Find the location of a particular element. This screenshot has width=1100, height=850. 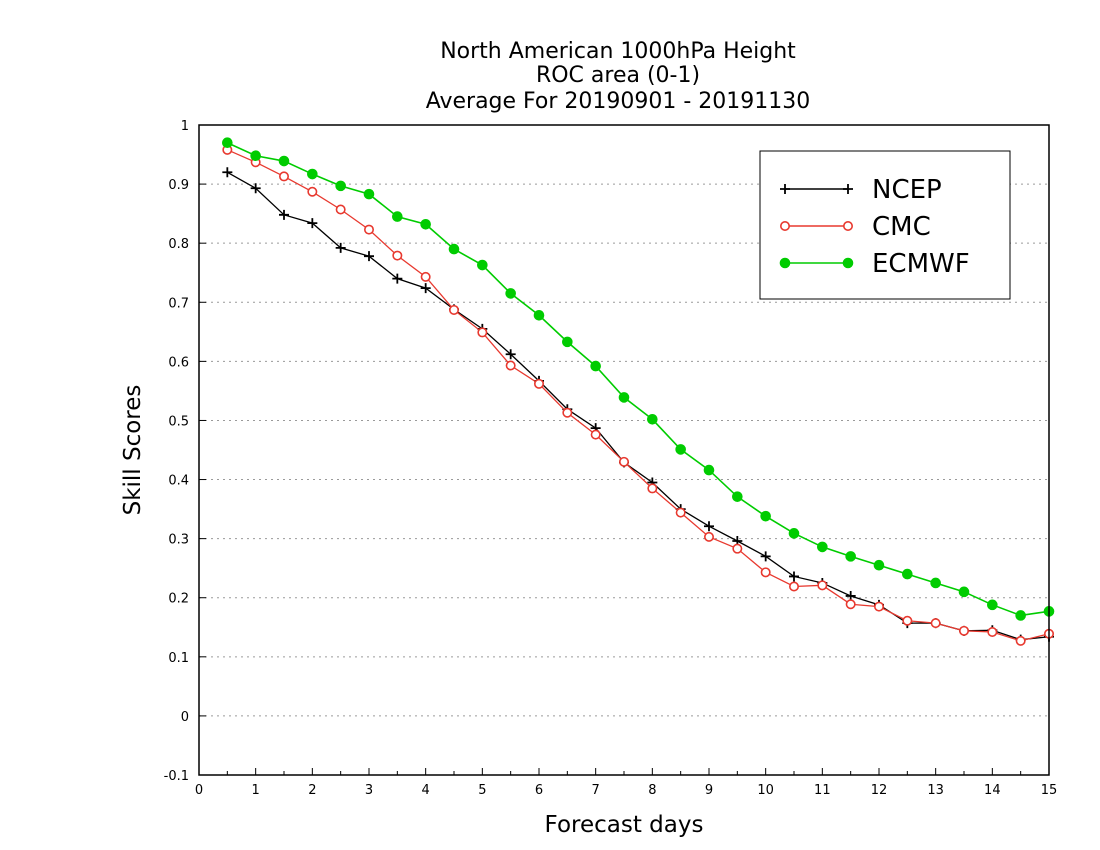

title-line-2: ROC area (0-1) is located at coordinates (618, 75).